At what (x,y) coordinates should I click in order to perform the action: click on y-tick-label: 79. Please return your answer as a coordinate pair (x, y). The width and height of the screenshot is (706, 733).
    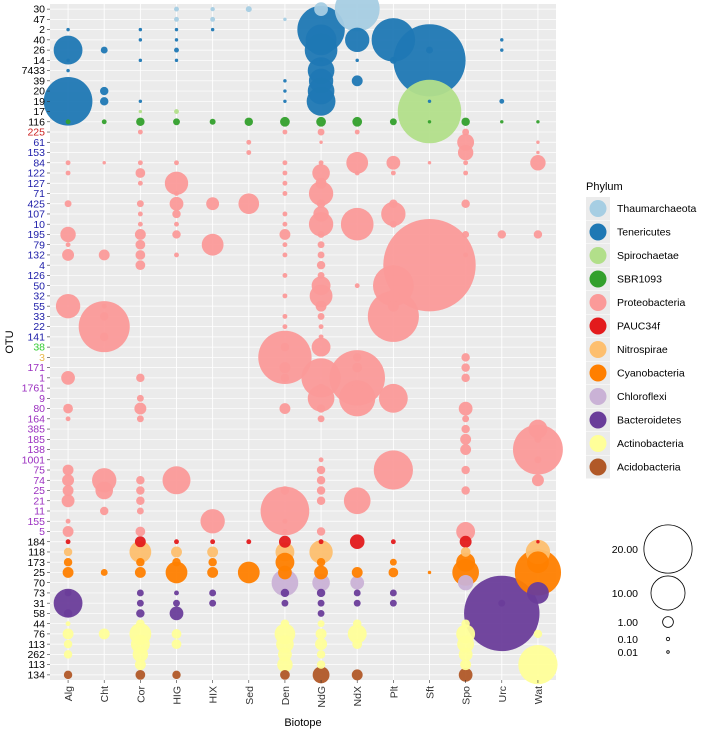
    Looking at the image, I should click on (39, 245).